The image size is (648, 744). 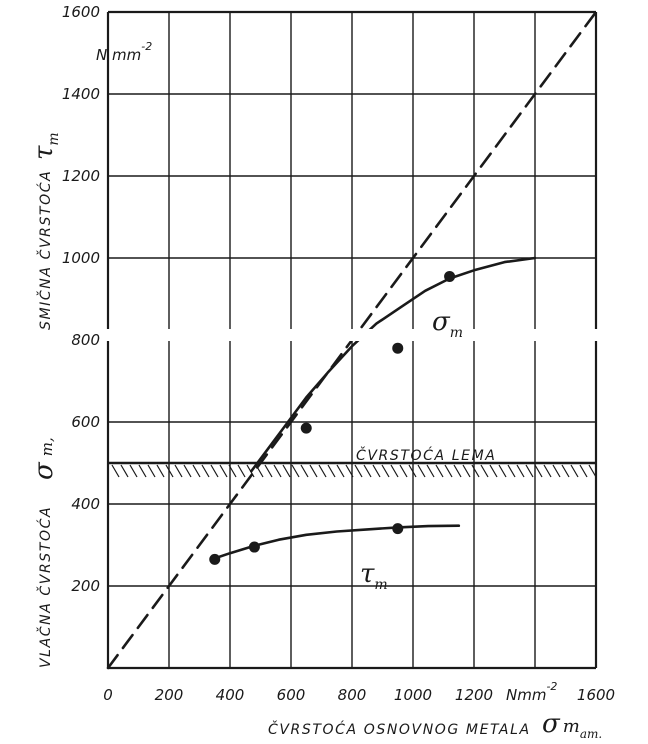 I want to click on x-tick-label: 800, so click(x=352, y=695).